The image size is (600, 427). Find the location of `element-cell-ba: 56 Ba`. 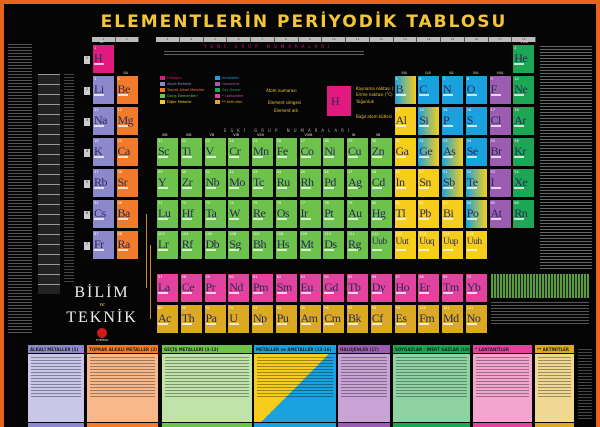

element-cell-ba: 56 Ba is located at coordinates (127, 214).